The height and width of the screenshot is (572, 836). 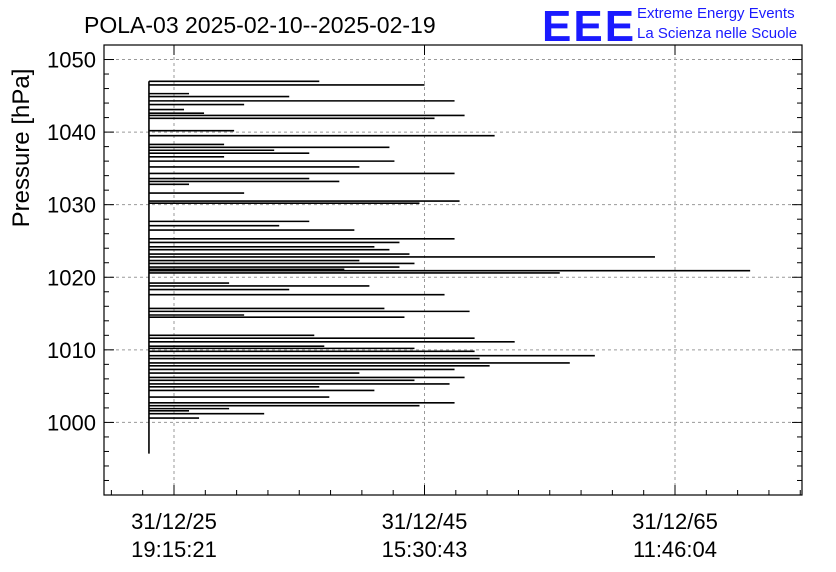 What do you see at coordinates (425, 521) in the screenshot?
I see `x-tick-label-date: 31/12/45` at bounding box center [425, 521].